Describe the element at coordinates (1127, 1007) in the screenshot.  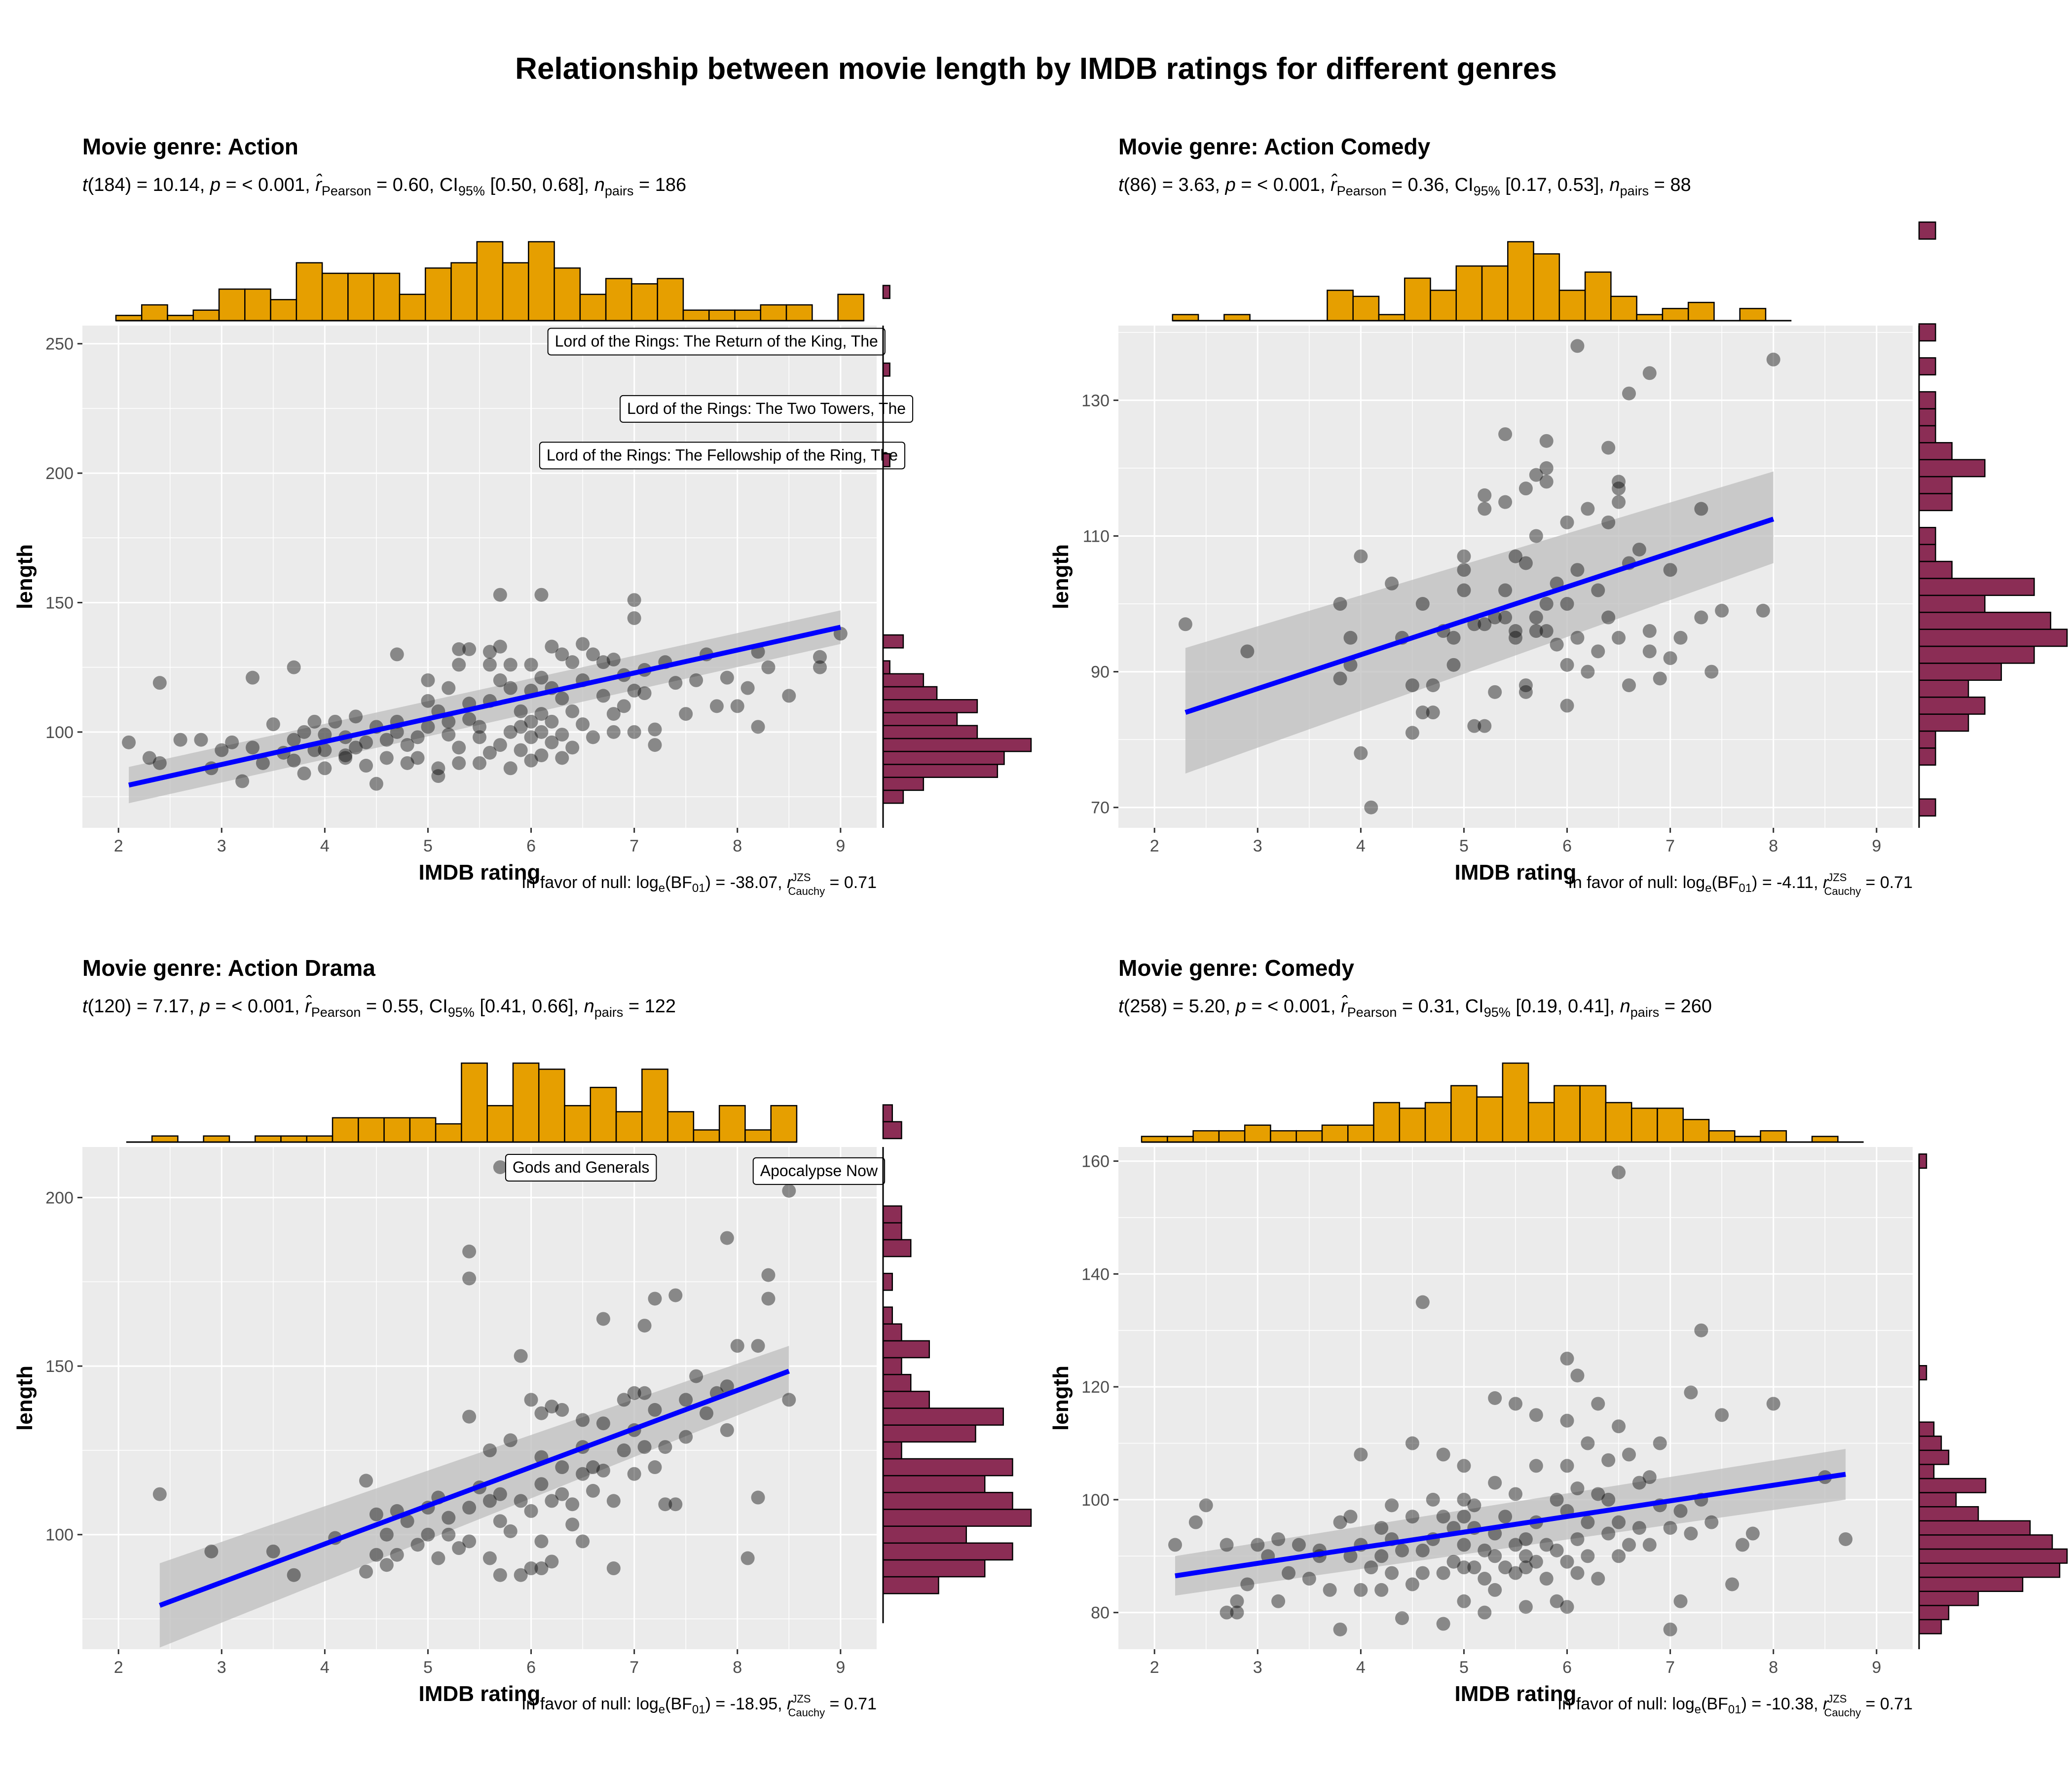
I see `stat-punct: (` at that location.